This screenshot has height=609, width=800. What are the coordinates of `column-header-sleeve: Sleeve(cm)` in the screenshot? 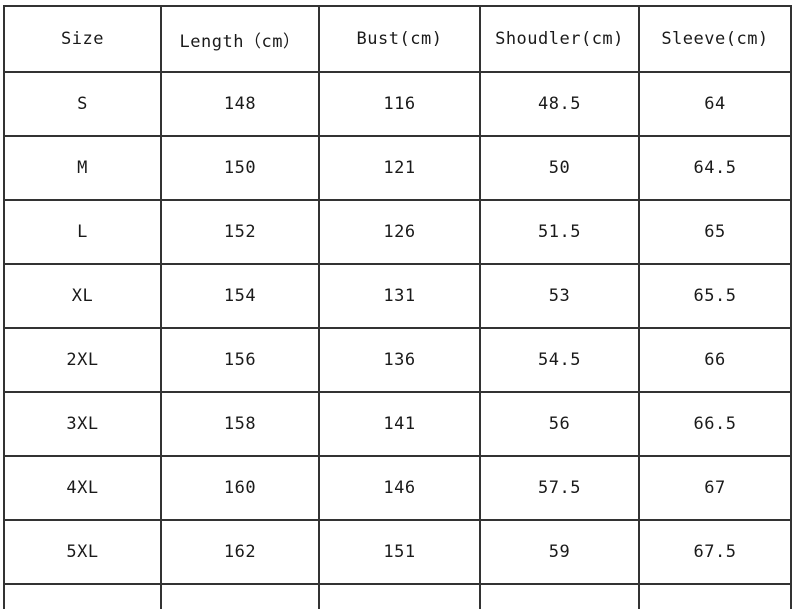 It's located at (715, 39).